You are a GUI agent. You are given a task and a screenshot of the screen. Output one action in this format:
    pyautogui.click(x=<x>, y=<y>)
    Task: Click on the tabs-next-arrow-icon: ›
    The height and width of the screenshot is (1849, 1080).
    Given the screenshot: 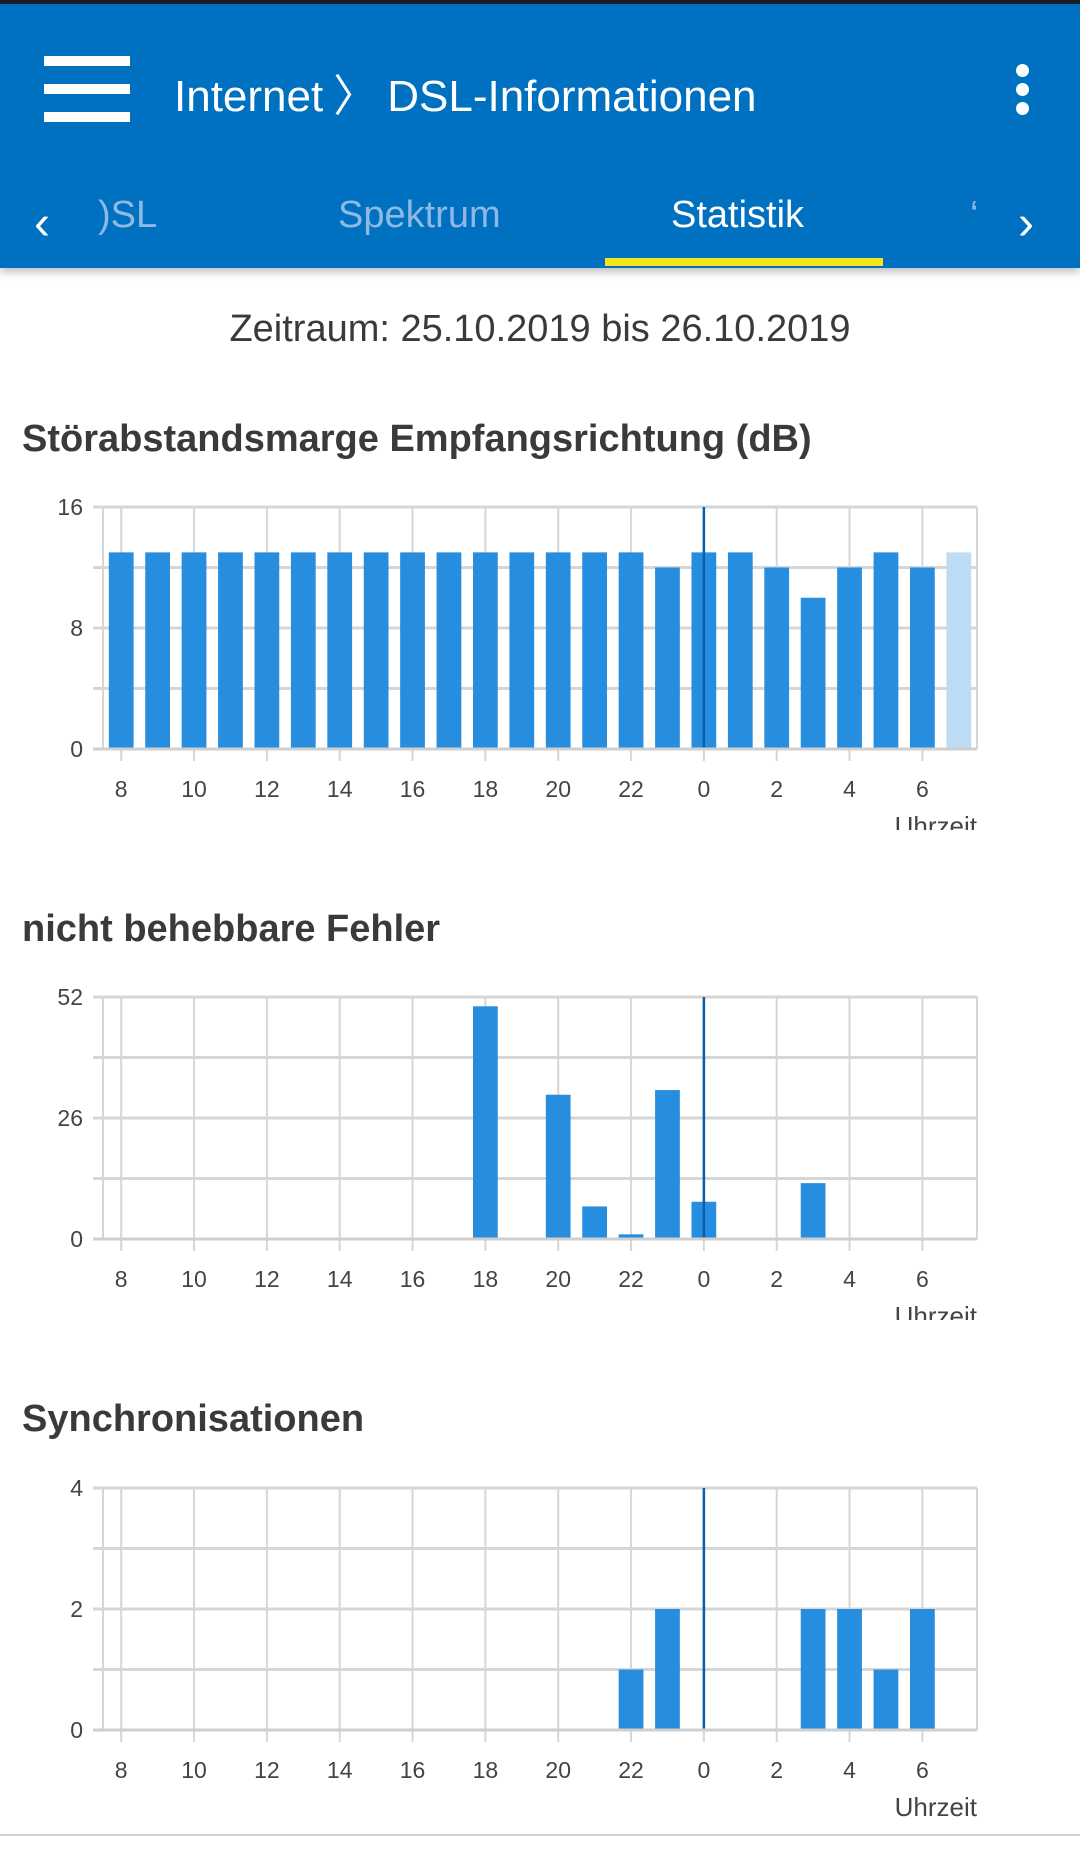 What is the action you would take?
    pyautogui.click(x=1026, y=223)
    